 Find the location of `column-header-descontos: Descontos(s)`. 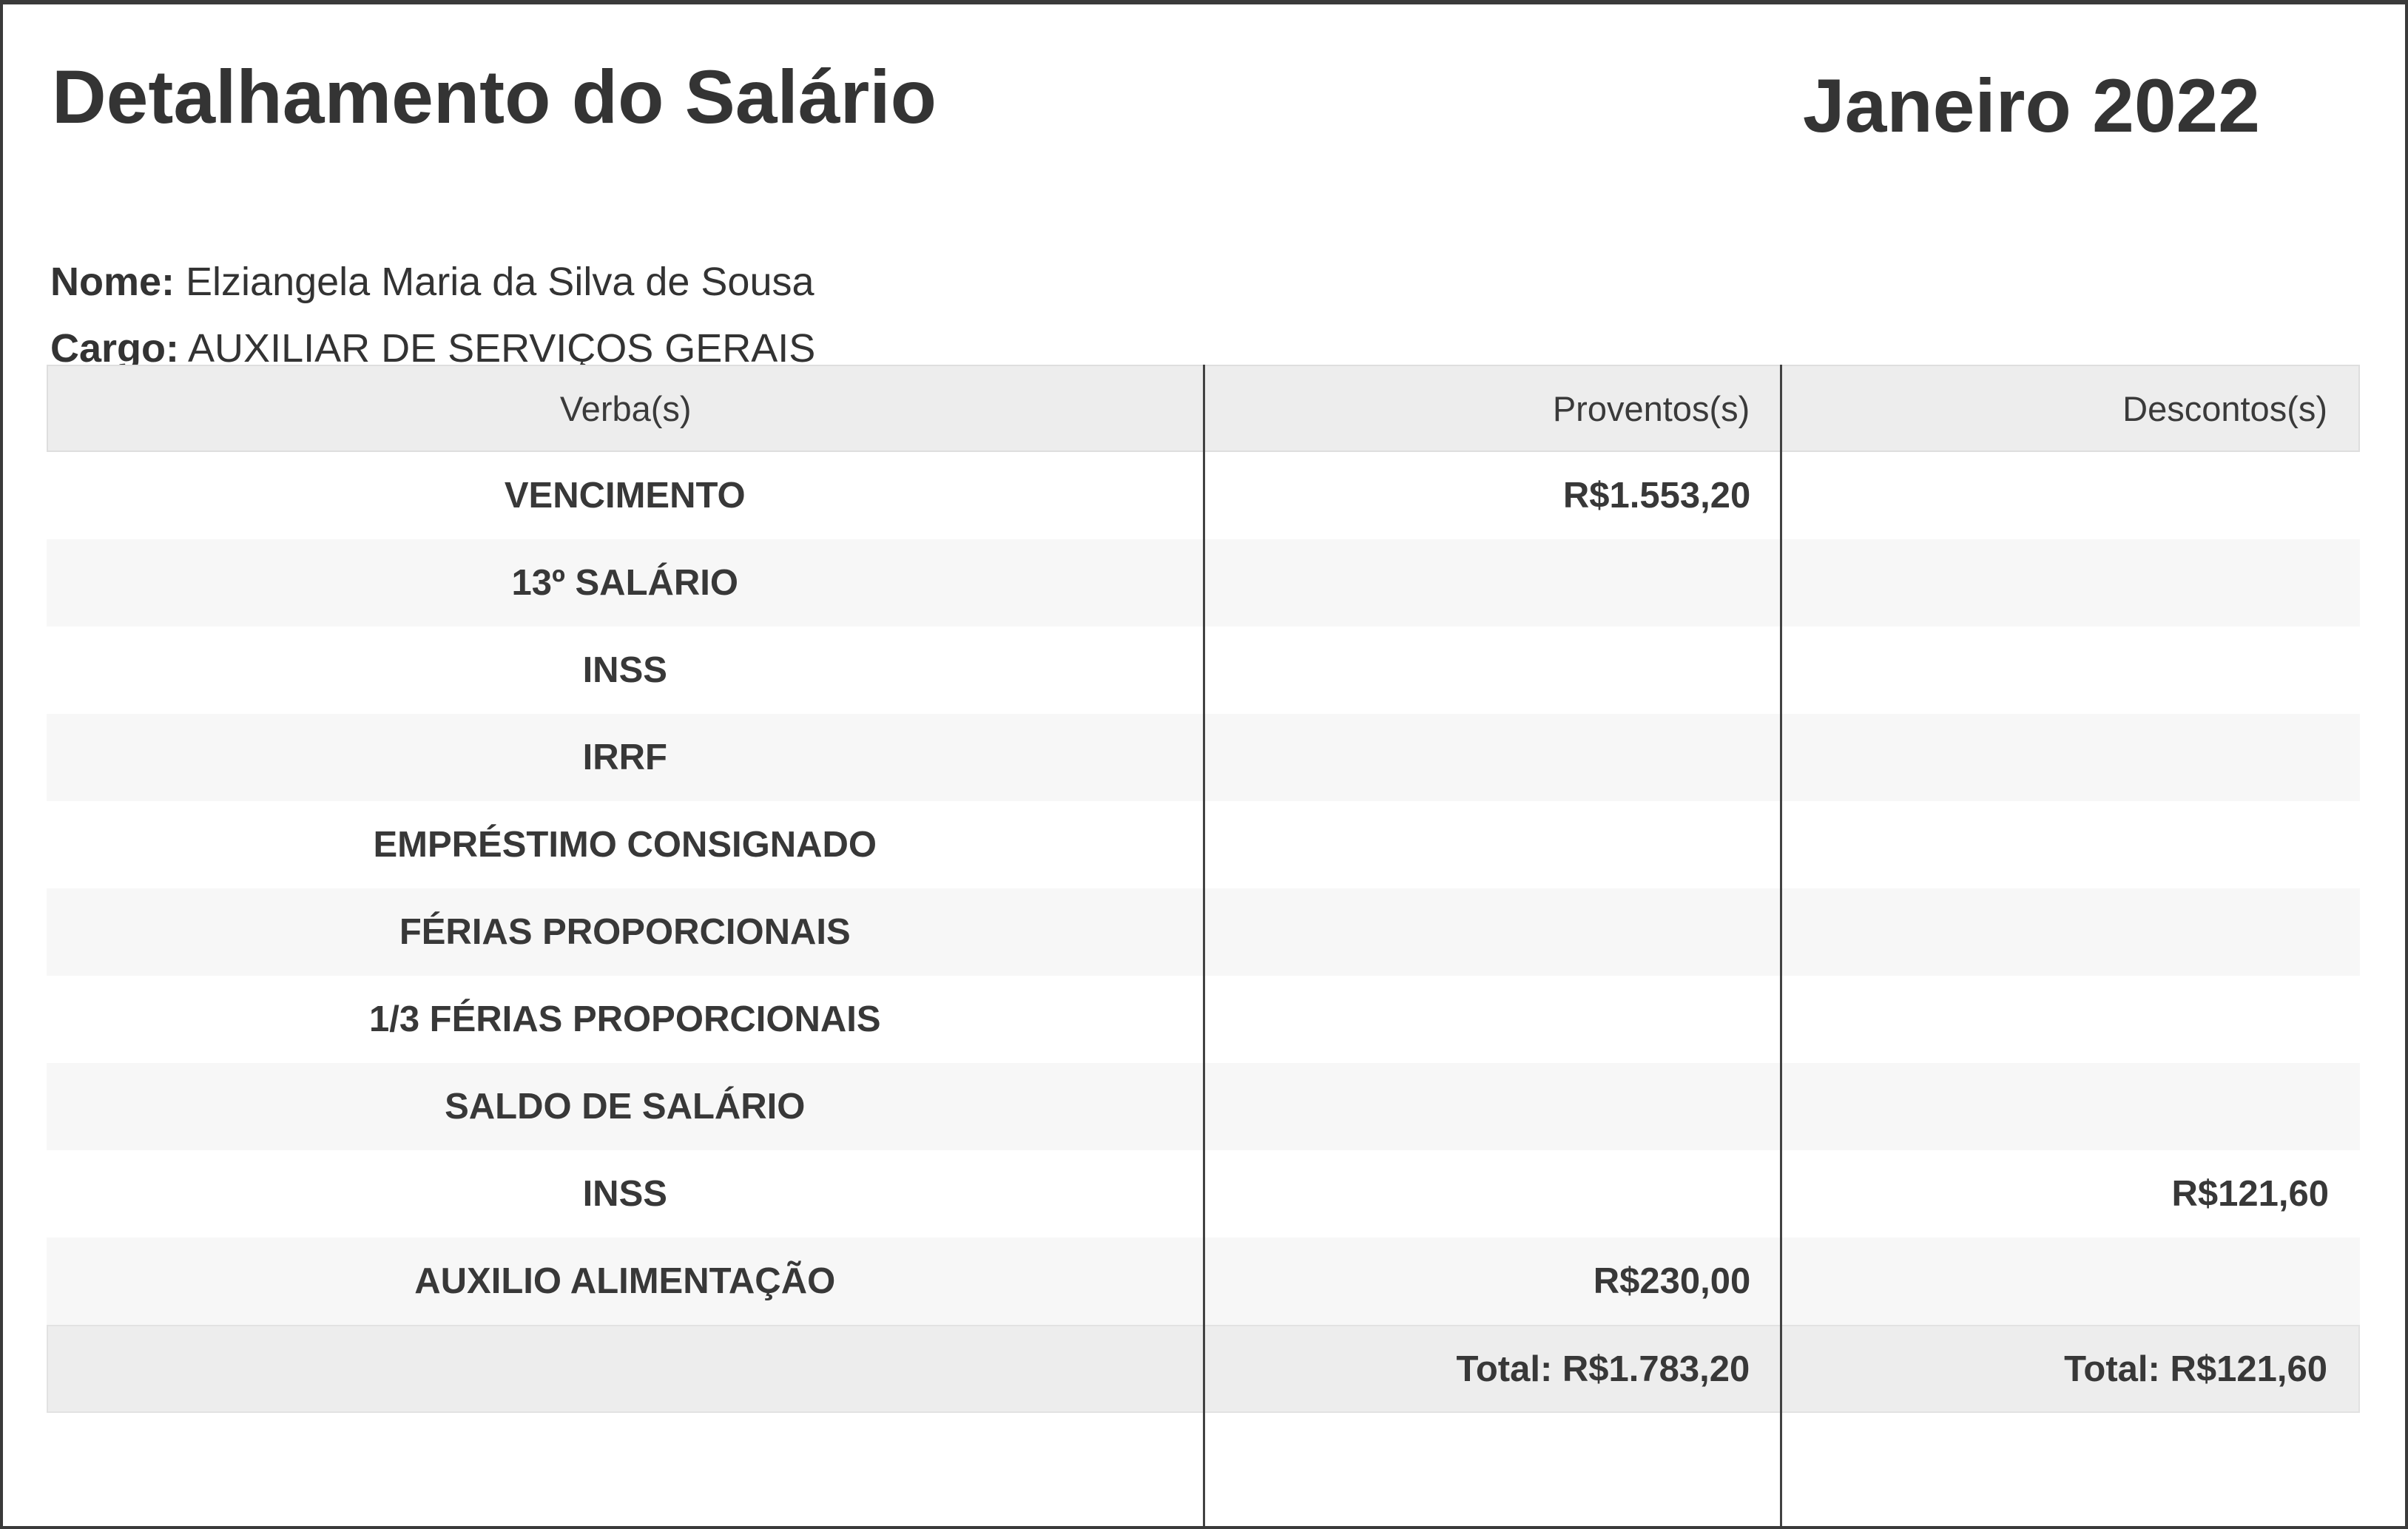

column-header-descontos: Descontos(s) is located at coordinates (2224, 408).